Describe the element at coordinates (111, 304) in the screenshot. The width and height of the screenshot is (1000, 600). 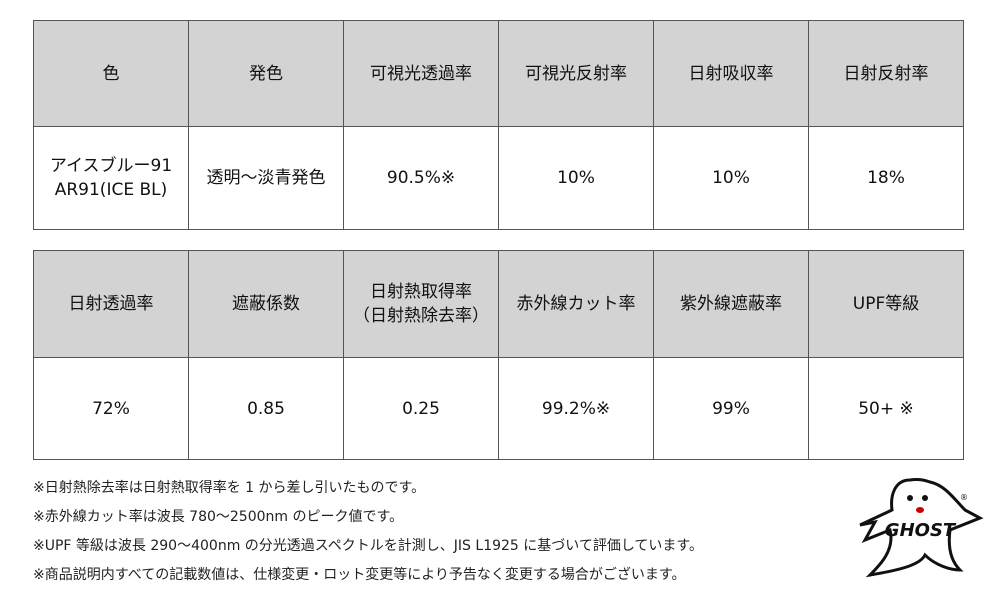
I see `header-cell: 日射透過率` at that location.